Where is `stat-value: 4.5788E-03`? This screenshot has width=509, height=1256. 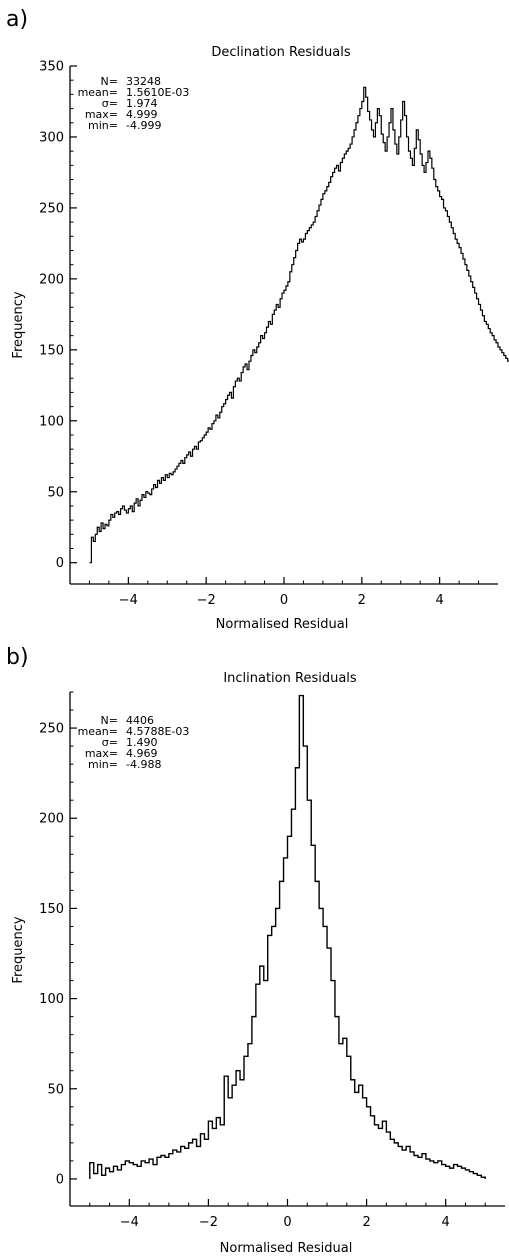
stat-value: 4.5788E-03 is located at coordinates (157, 731).